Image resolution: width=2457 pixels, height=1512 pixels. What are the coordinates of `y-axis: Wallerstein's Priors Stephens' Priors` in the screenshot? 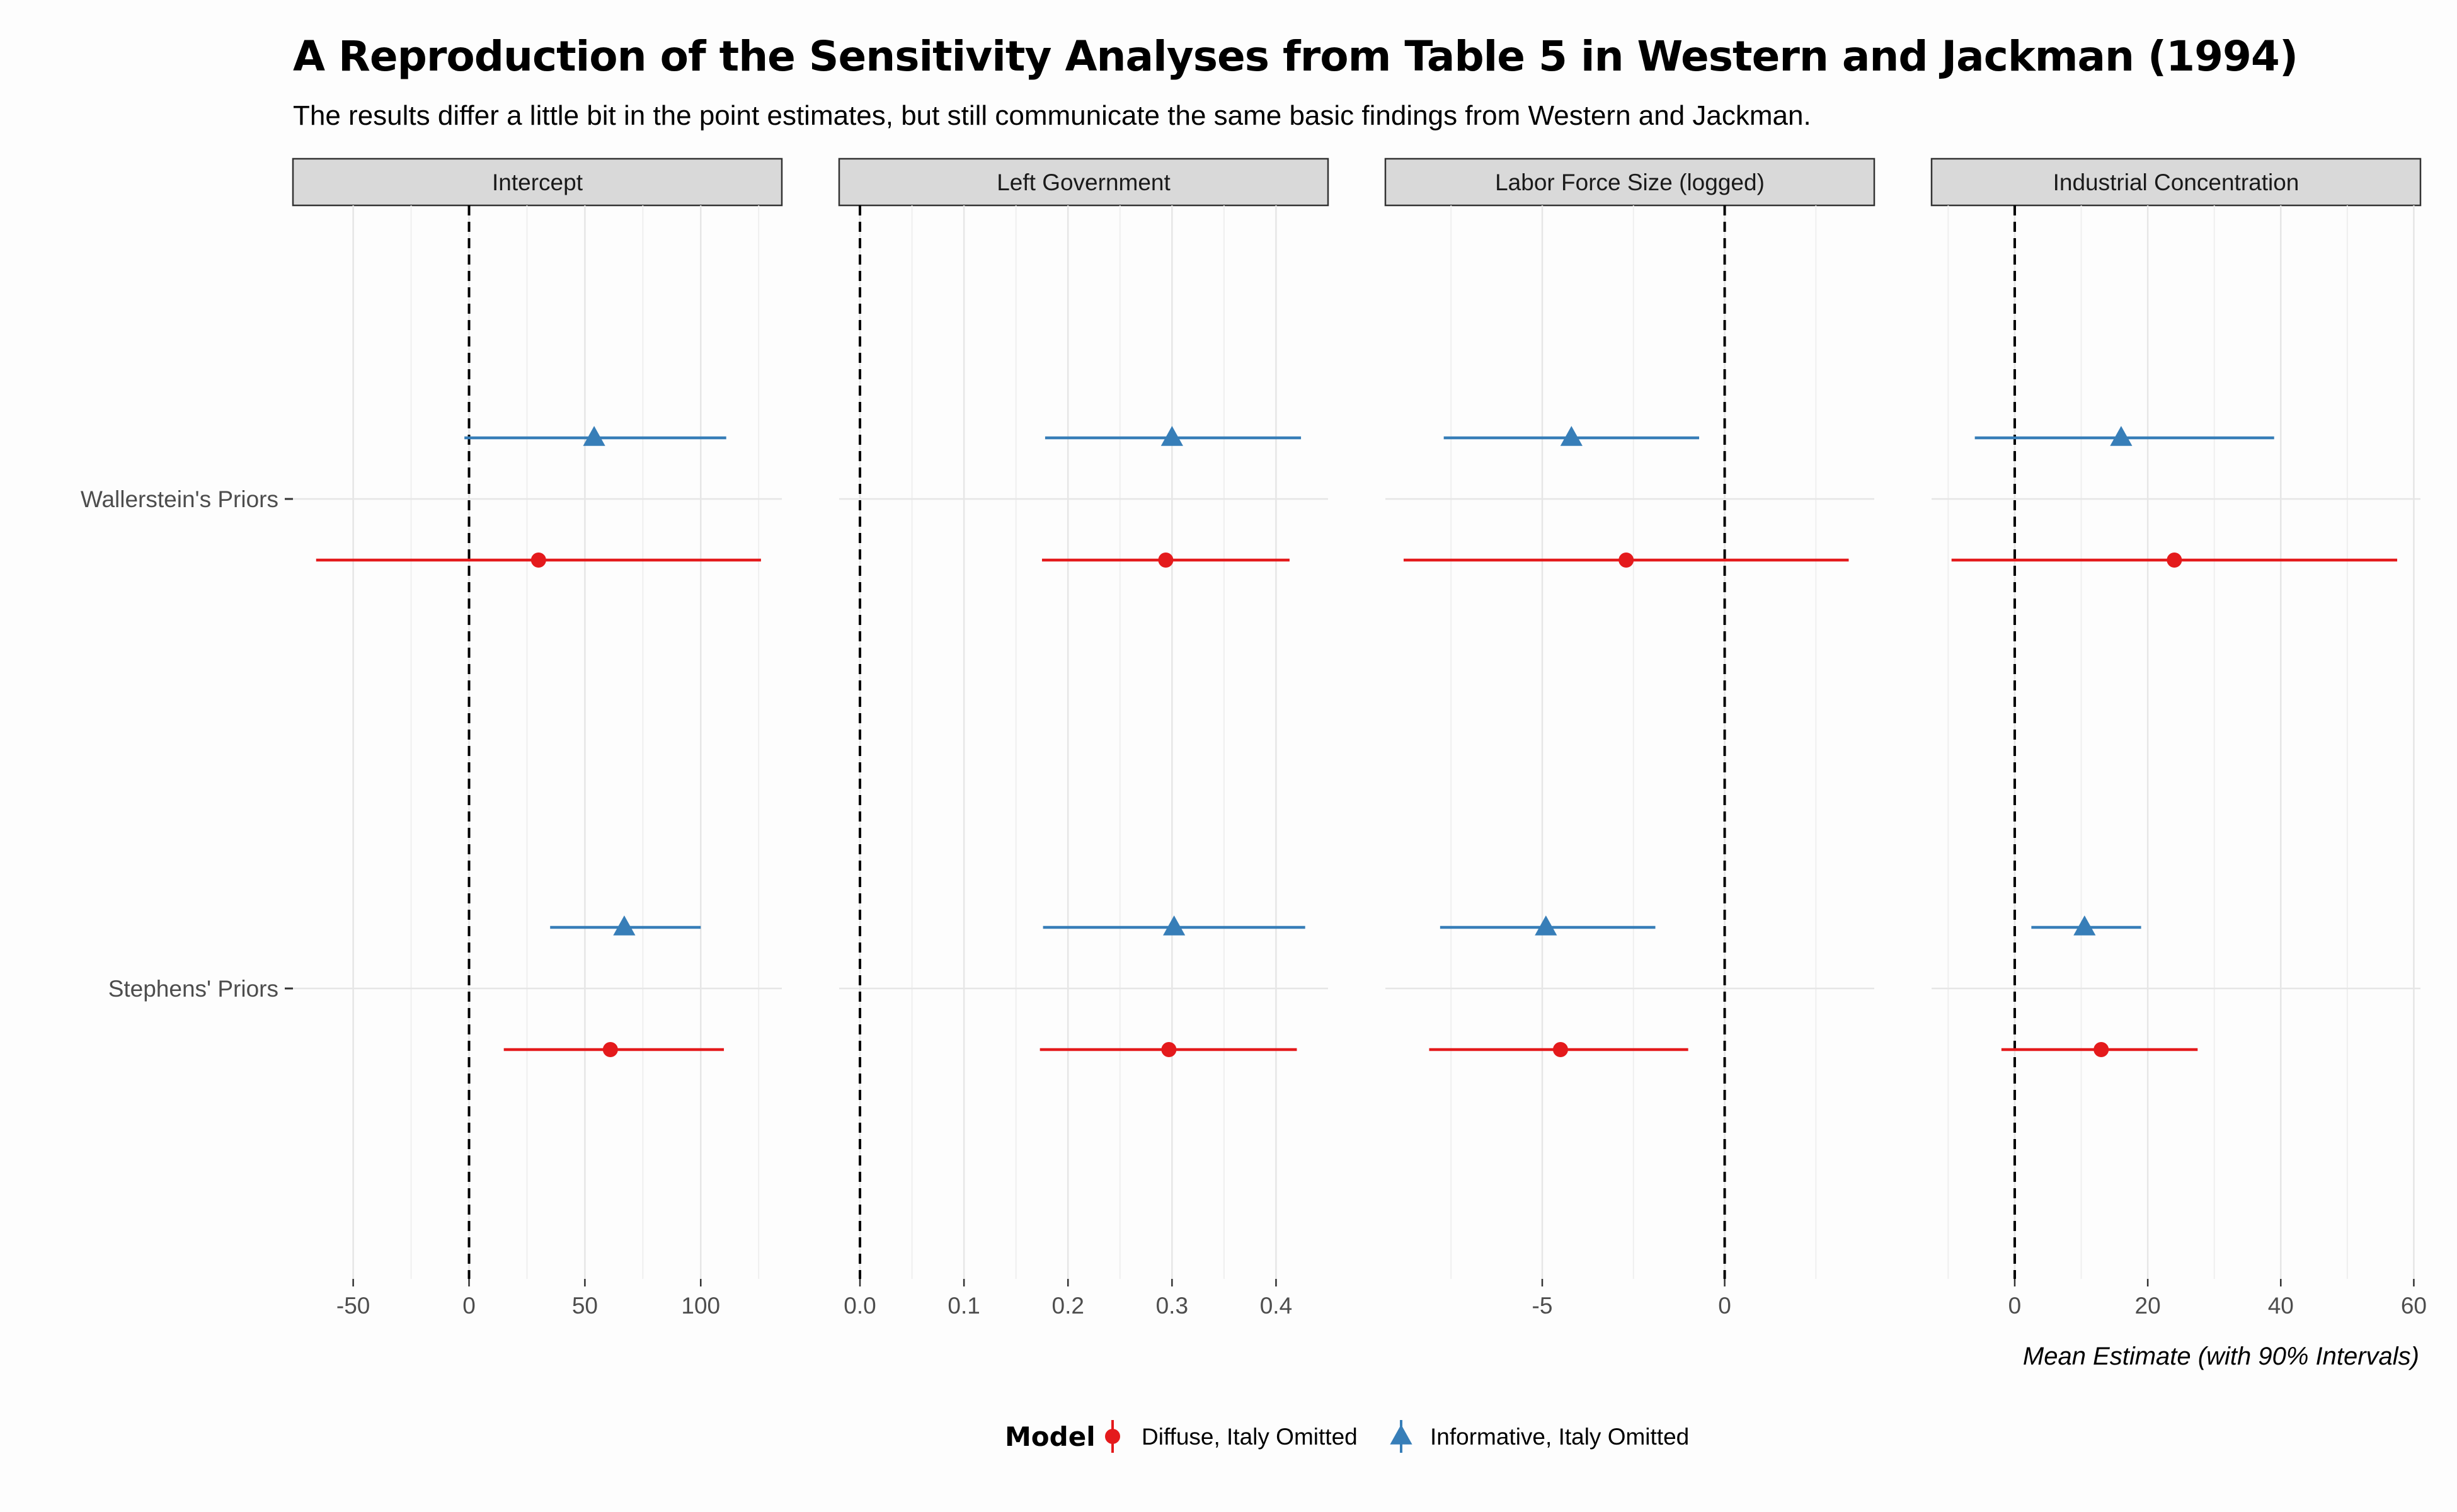 It's located at (187, 744).